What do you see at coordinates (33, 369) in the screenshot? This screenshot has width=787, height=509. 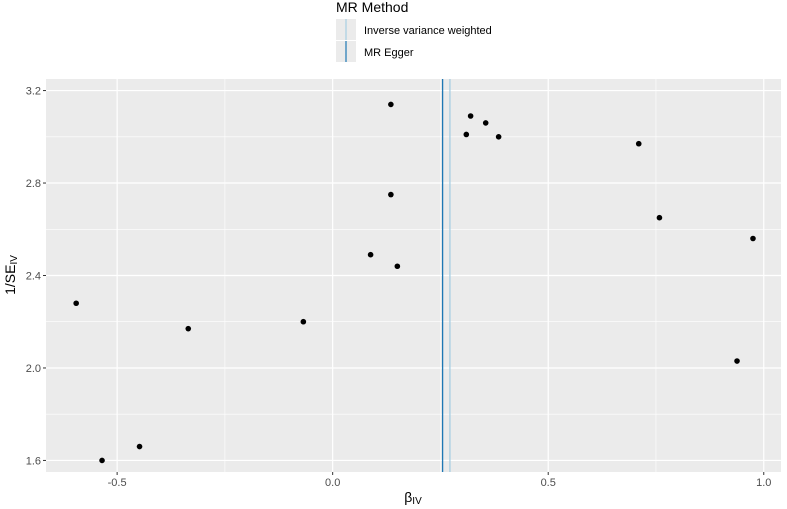 I see `y-tick-label: 2.0` at bounding box center [33, 369].